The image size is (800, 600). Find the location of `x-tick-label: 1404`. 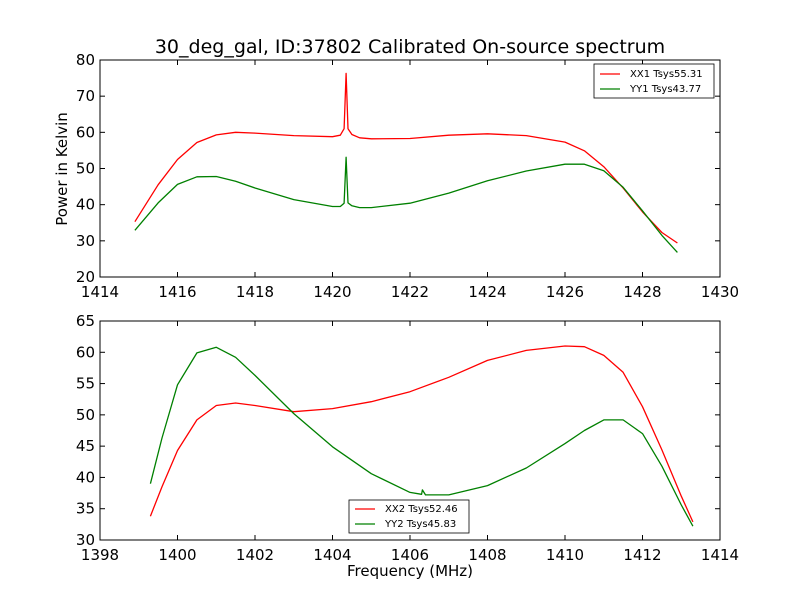

x-tick-label: 1404 is located at coordinates (332, 555).